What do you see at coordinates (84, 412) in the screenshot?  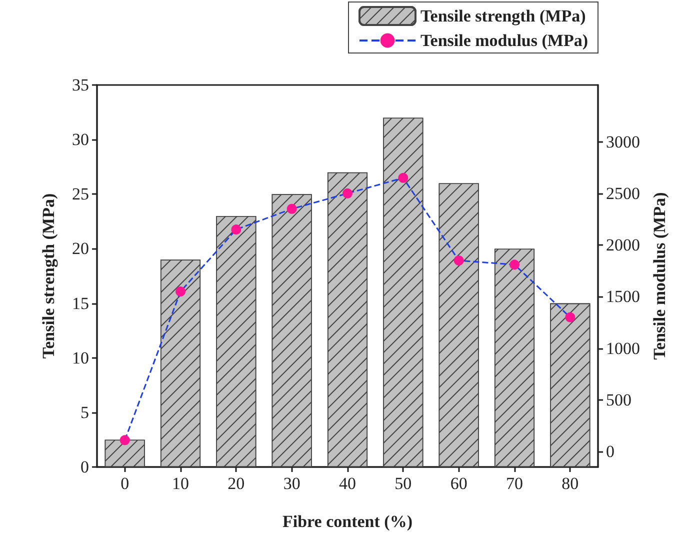 I see `y-tick-label: 5` at bounding box center [84, 412].